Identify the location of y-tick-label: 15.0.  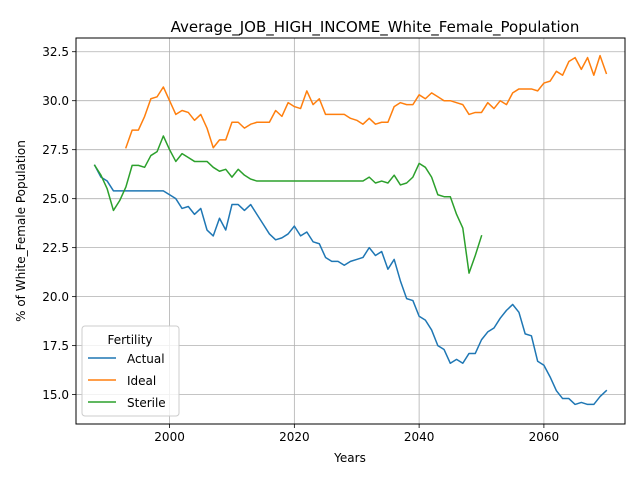
(55, 395).